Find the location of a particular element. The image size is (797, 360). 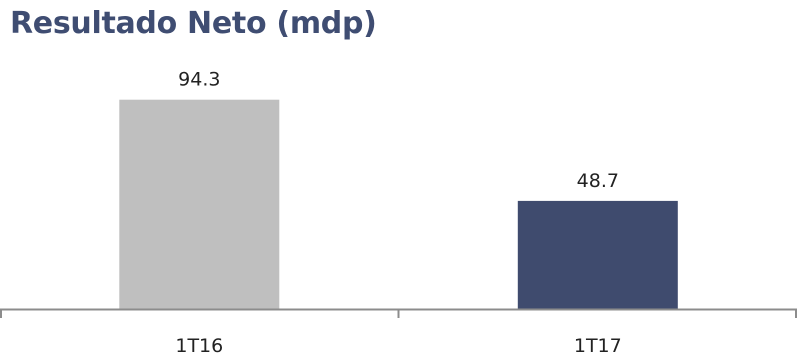

data-label-1t16: 94.3 is located at coordinates (199, 80).